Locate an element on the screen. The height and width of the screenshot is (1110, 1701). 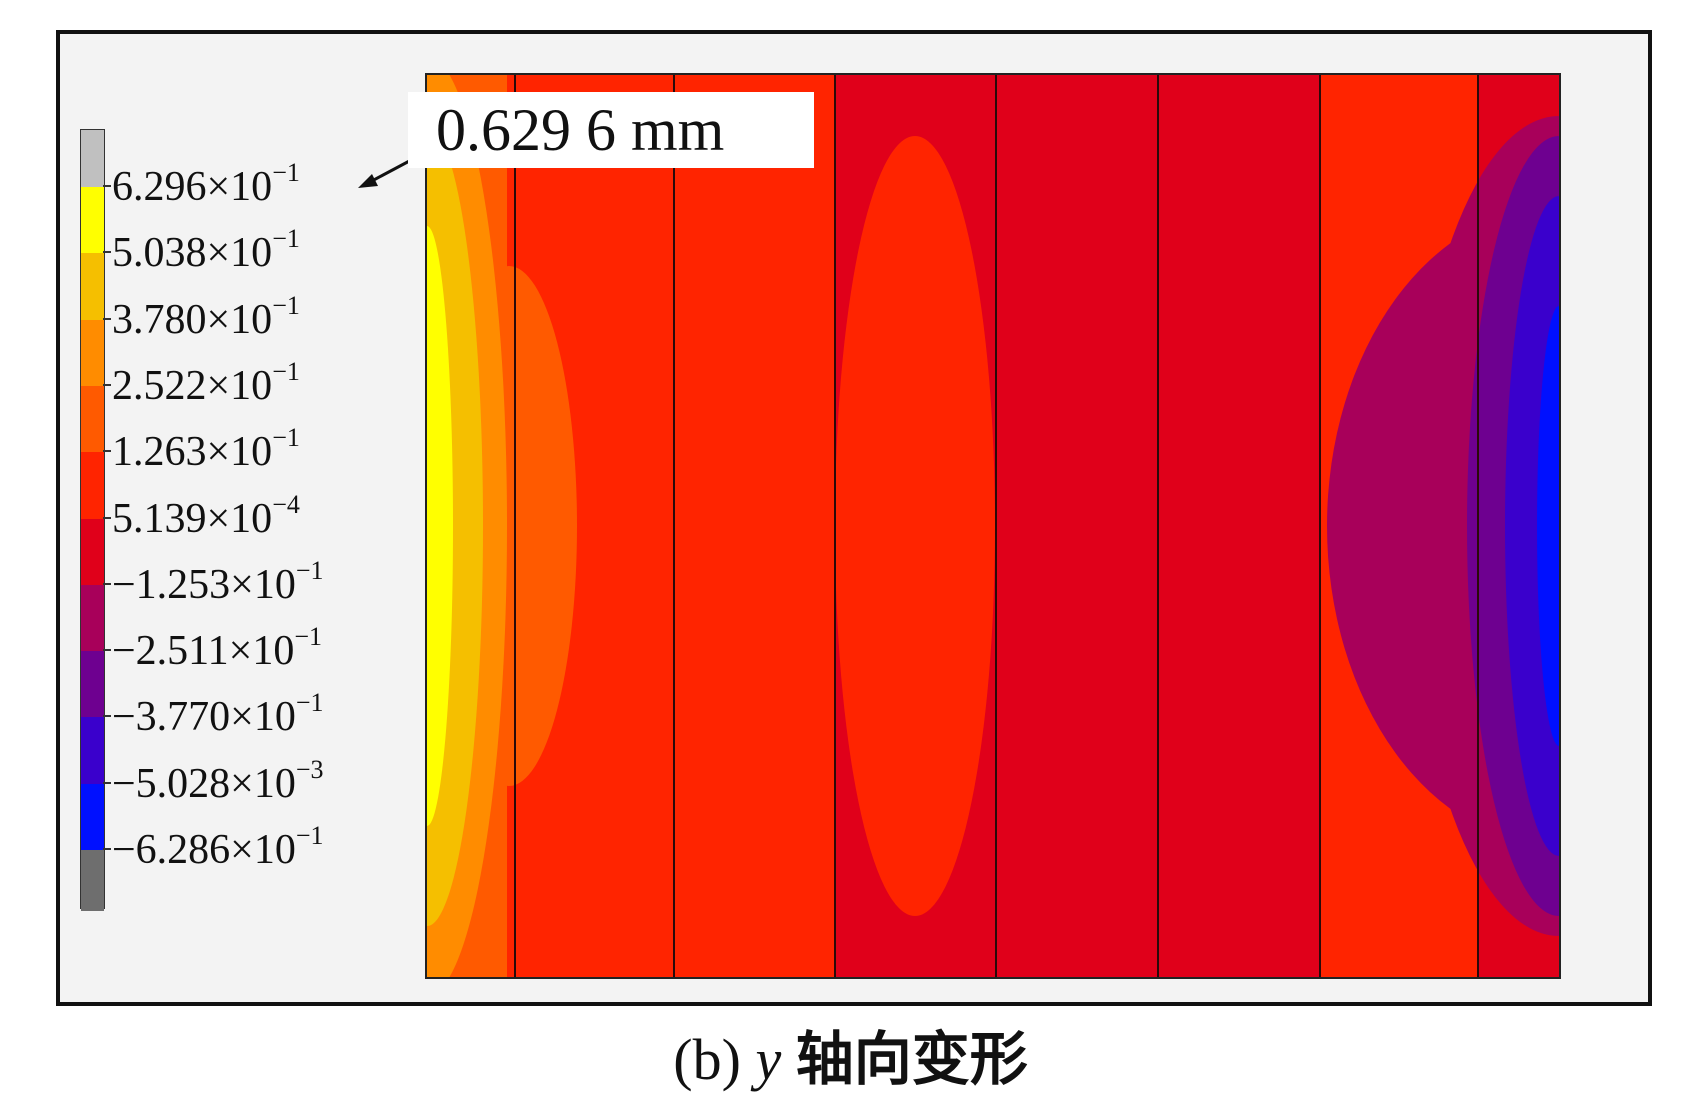
caption-text: 轴向变形 is located at coordinates (911, 1059).